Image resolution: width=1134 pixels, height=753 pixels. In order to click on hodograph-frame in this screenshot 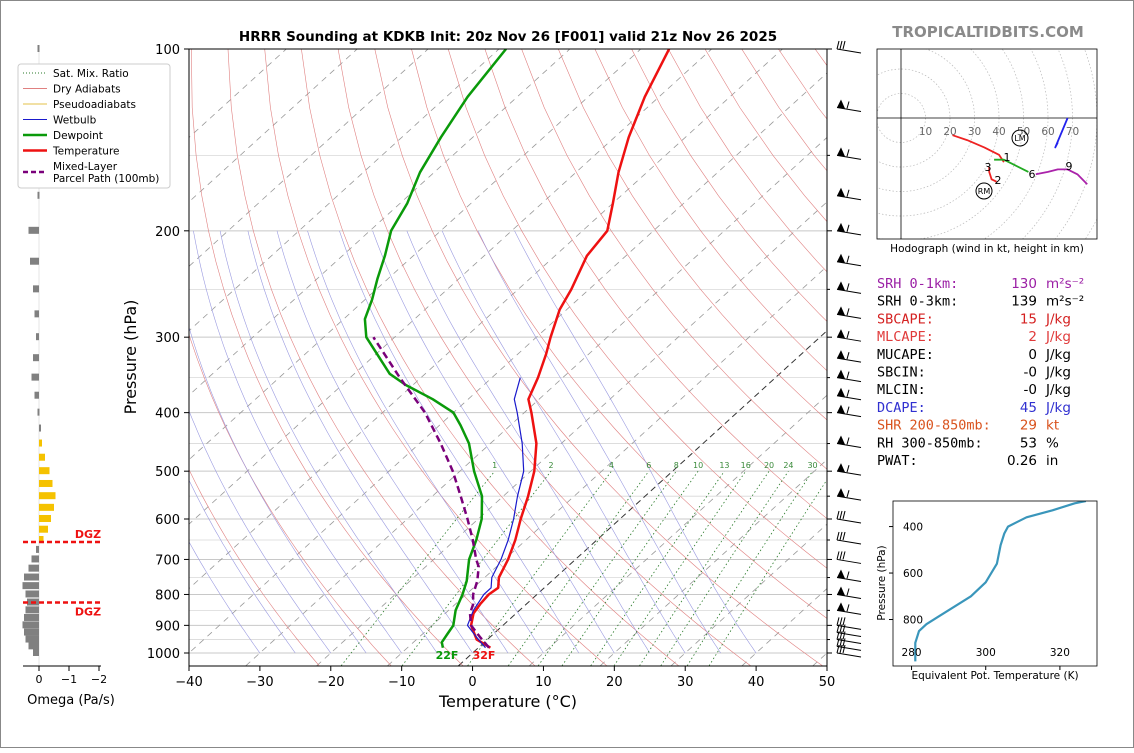, I will do `click(987, 144)`.